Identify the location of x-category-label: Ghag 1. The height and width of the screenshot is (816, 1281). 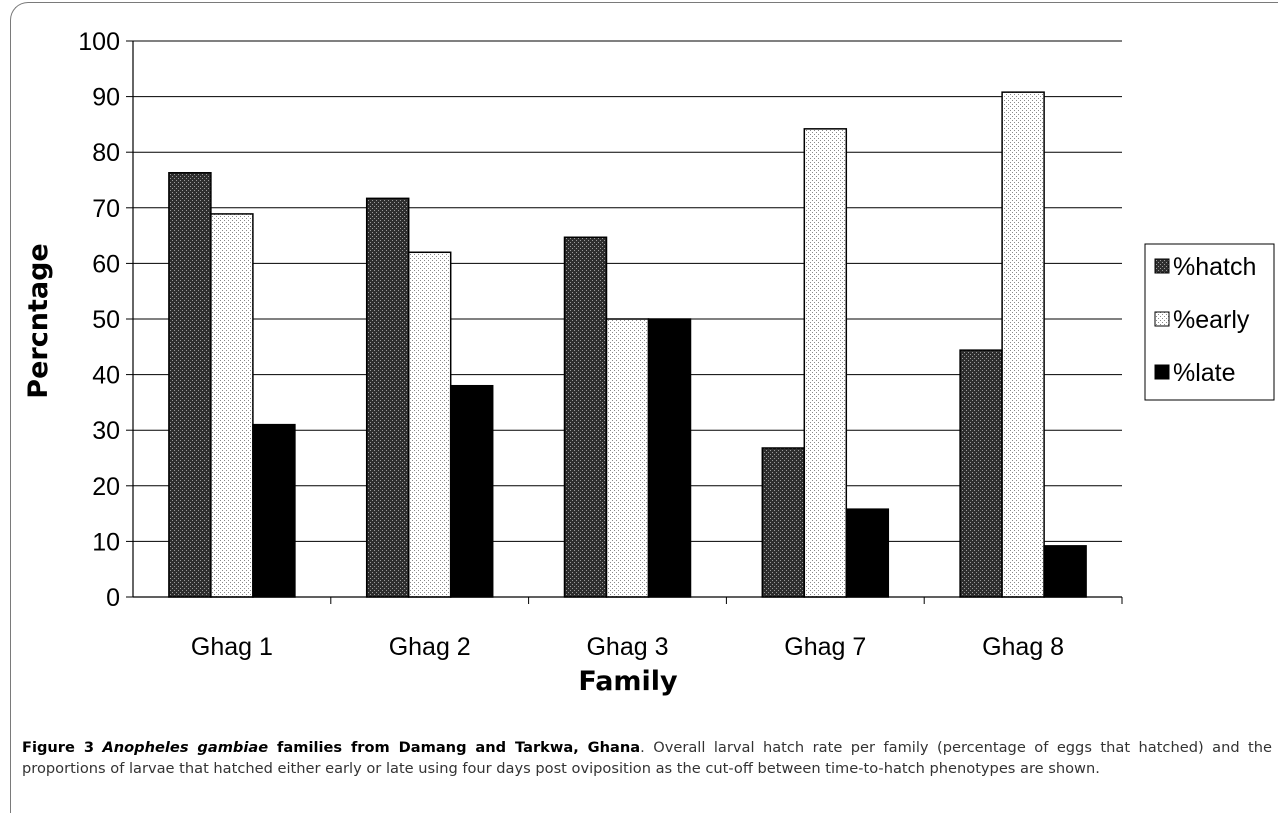
(232, 647).